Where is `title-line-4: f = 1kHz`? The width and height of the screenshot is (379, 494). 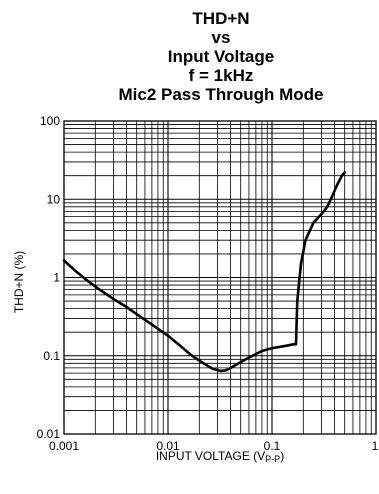 title-line-4: f = 1kHz is located at coordinates (221, 75).